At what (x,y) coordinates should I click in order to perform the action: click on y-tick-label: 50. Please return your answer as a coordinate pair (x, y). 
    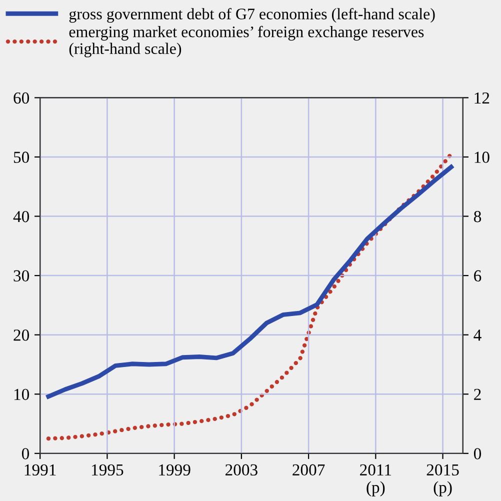
    Looking at the image, I should click on (22, 157).